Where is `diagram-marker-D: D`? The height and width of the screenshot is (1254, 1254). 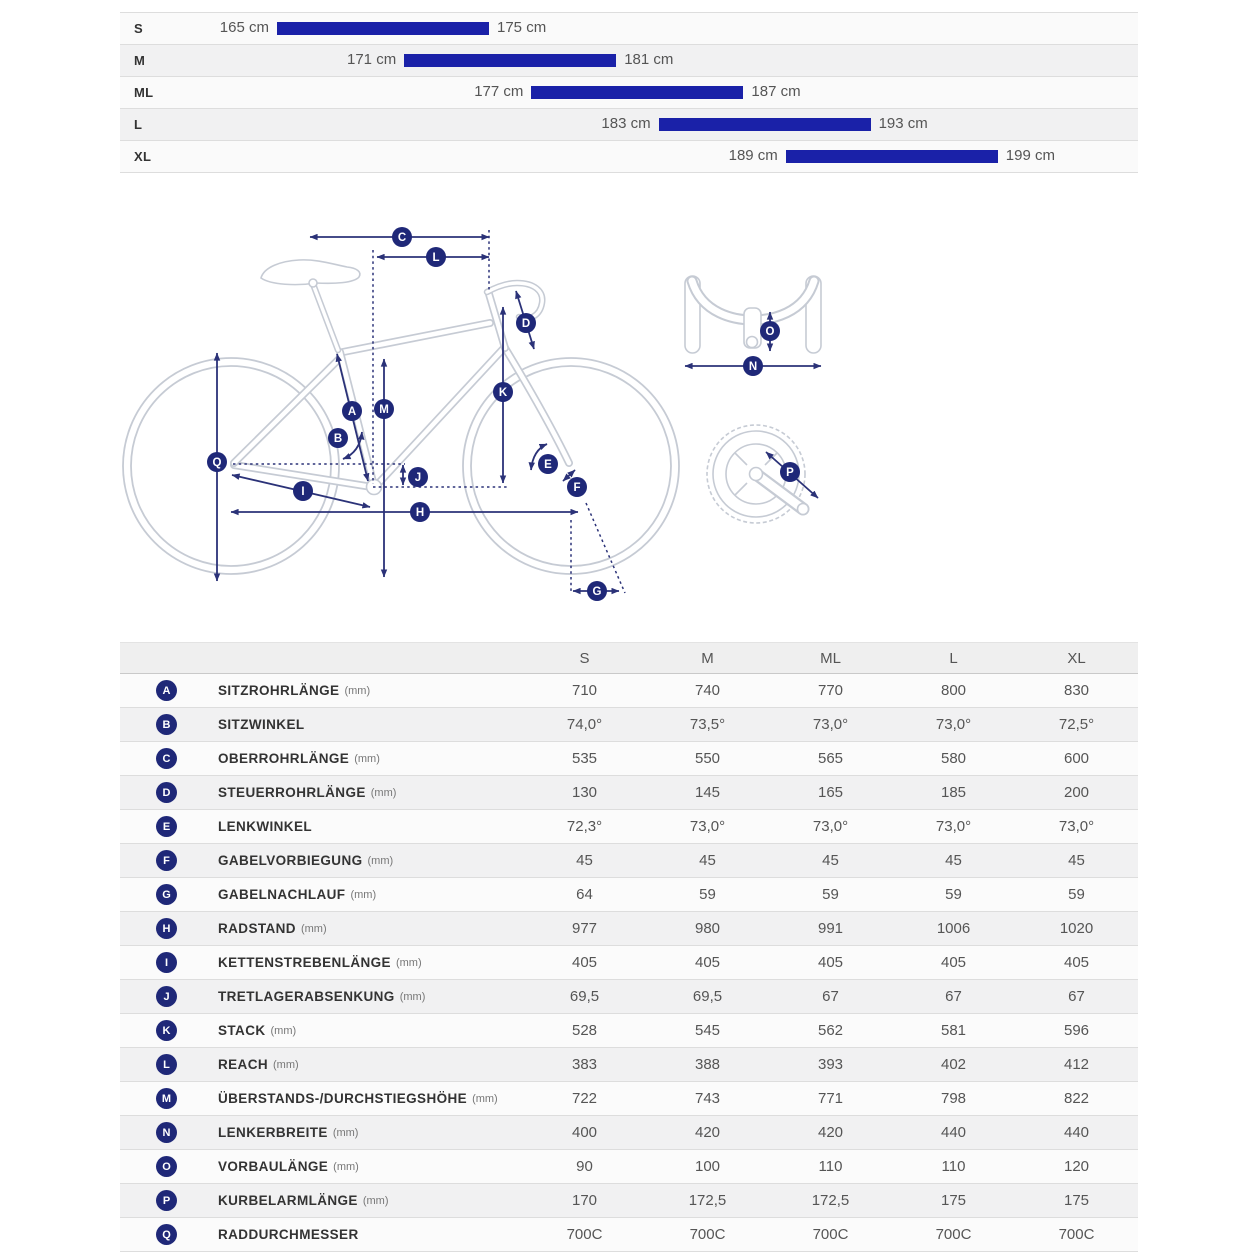 diagram-marker-D: D is located at coordinates (526, 323).